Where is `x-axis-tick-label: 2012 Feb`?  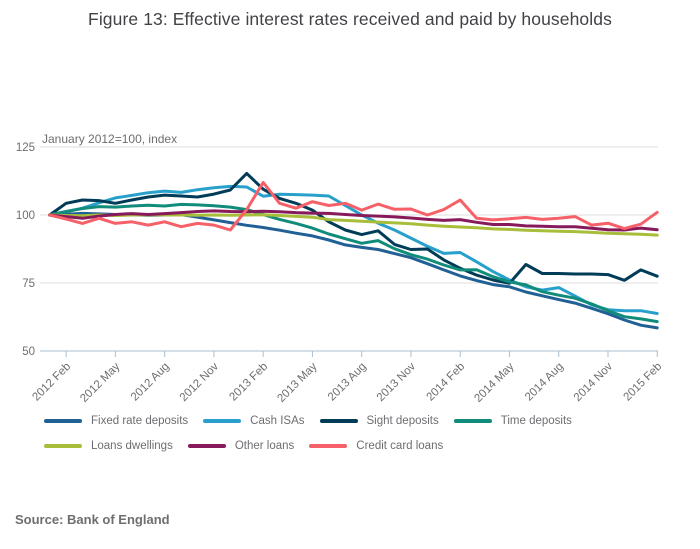
x-axis-tick-label: 2012 Feb is located at coordinates (51, 382).